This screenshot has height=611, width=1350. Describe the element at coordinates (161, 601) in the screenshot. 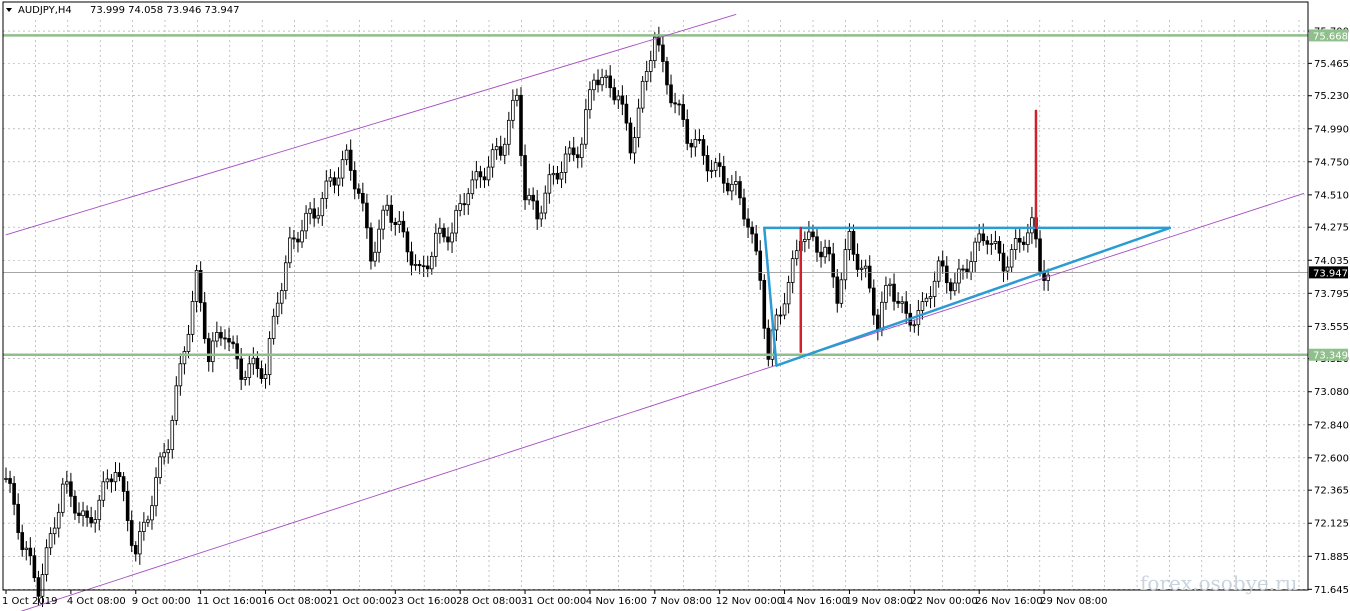

I see `x-tick-label: 9 Oct 00:00` at that location.